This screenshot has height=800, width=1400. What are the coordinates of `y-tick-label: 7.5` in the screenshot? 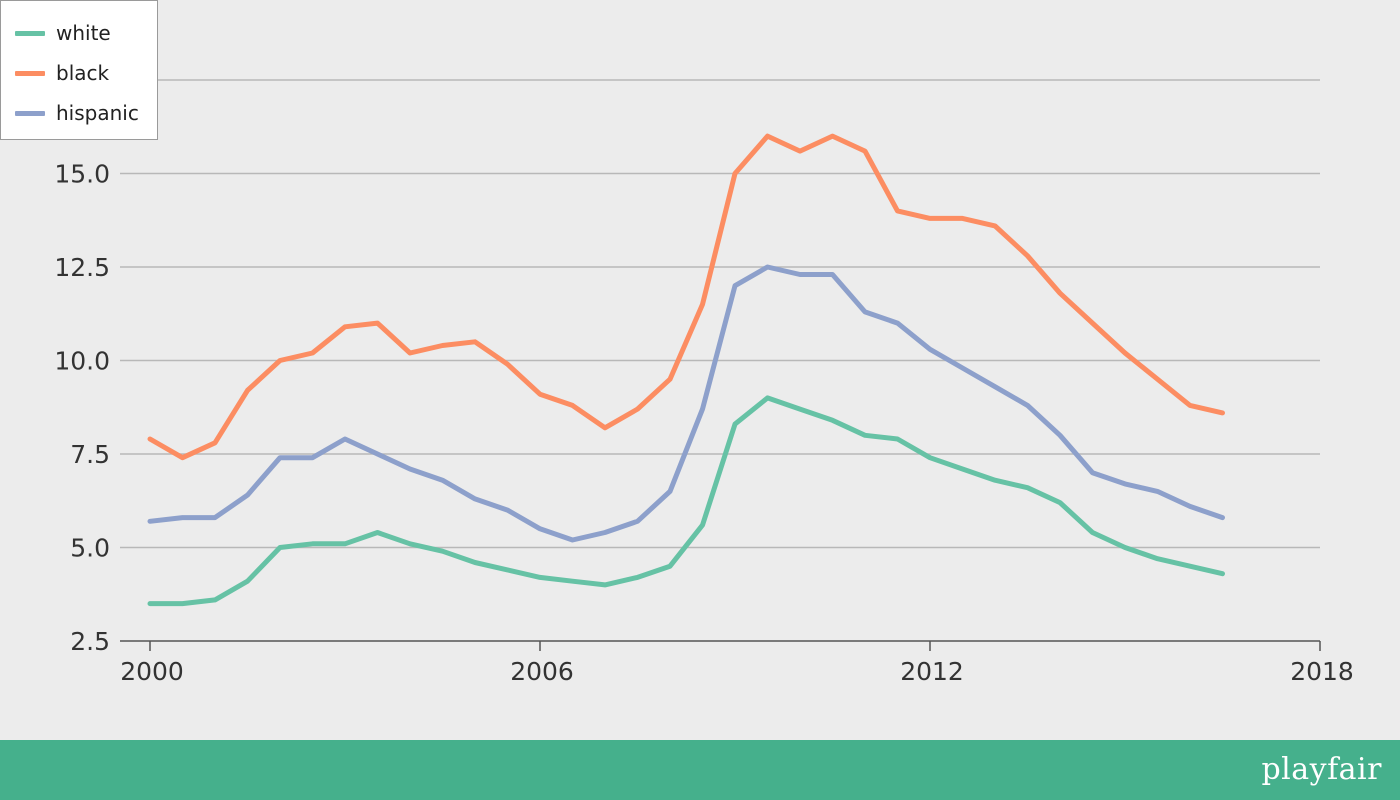 It's located at (90, 454).